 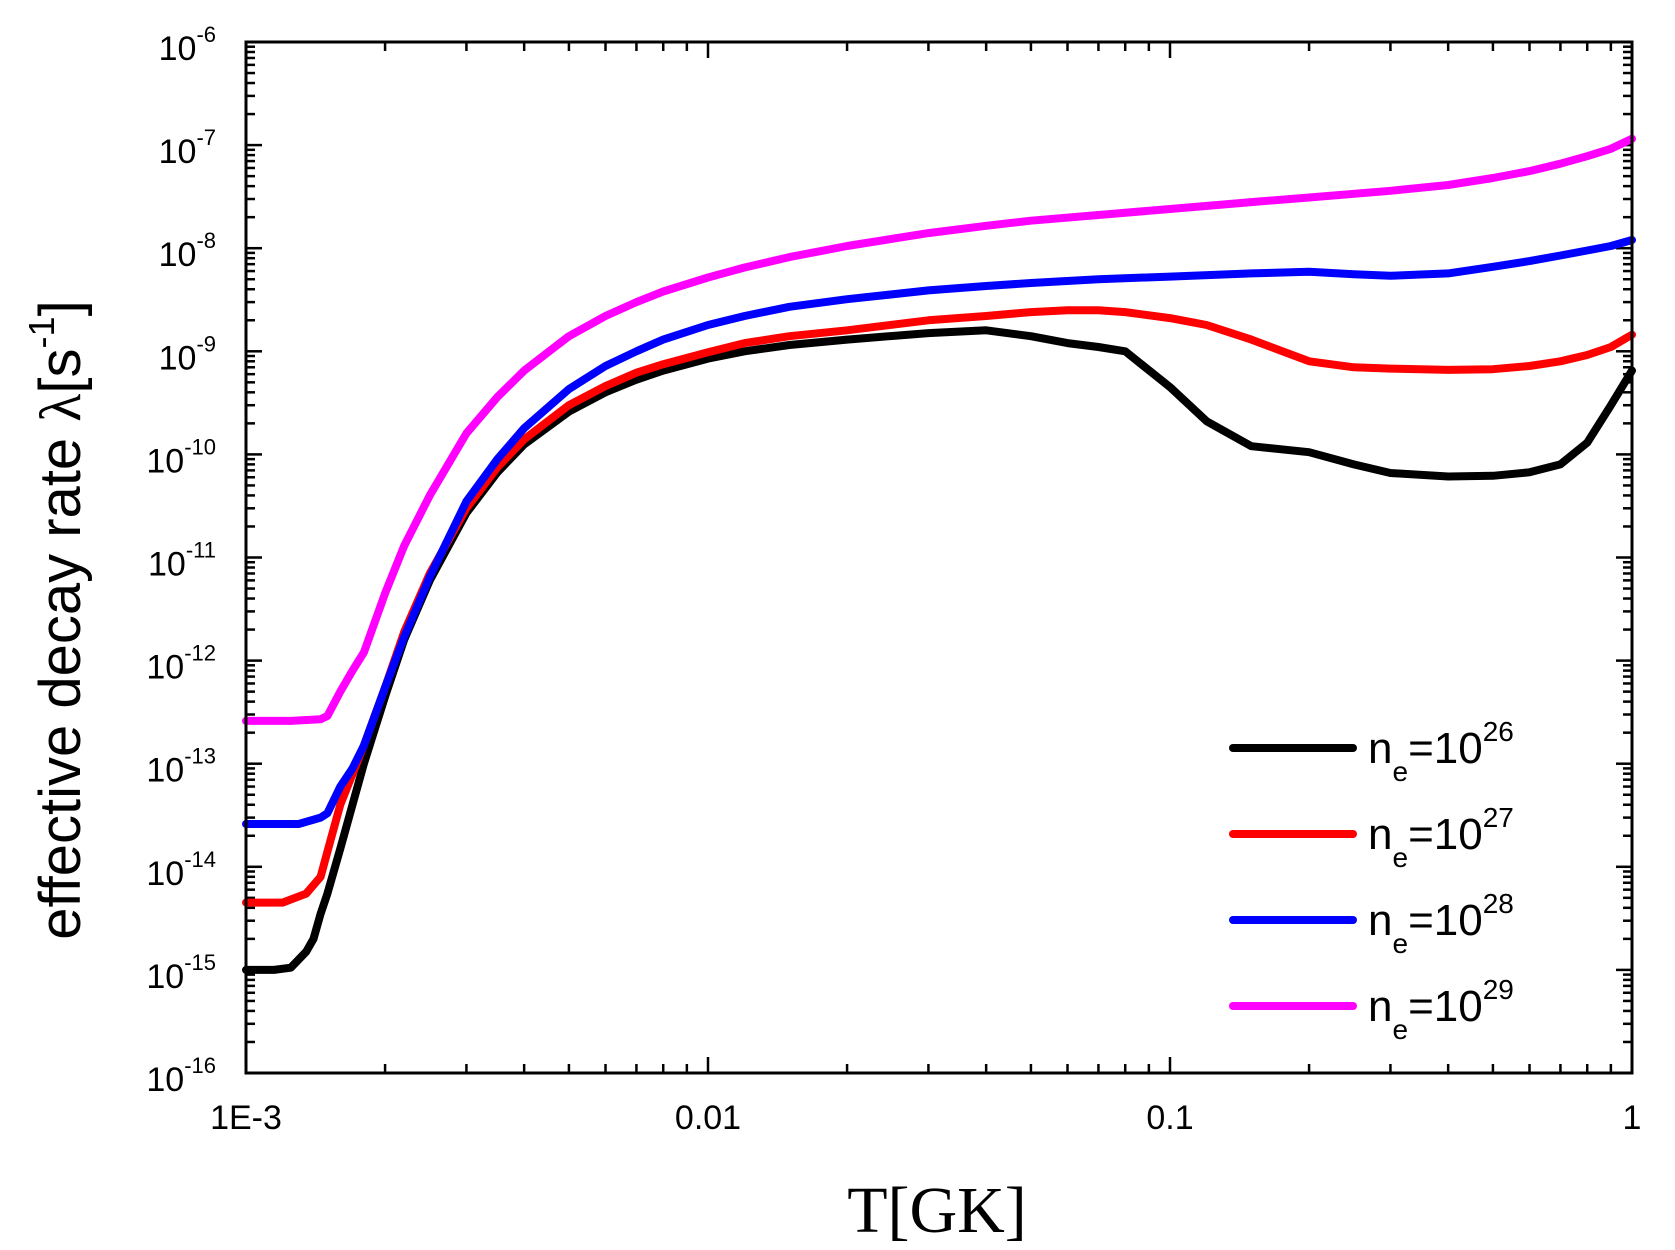 What do you see at coordinates (200, 653) in the screenshot?
I see `y-tick-label-exp: -12` at bounding box center [200, 653].